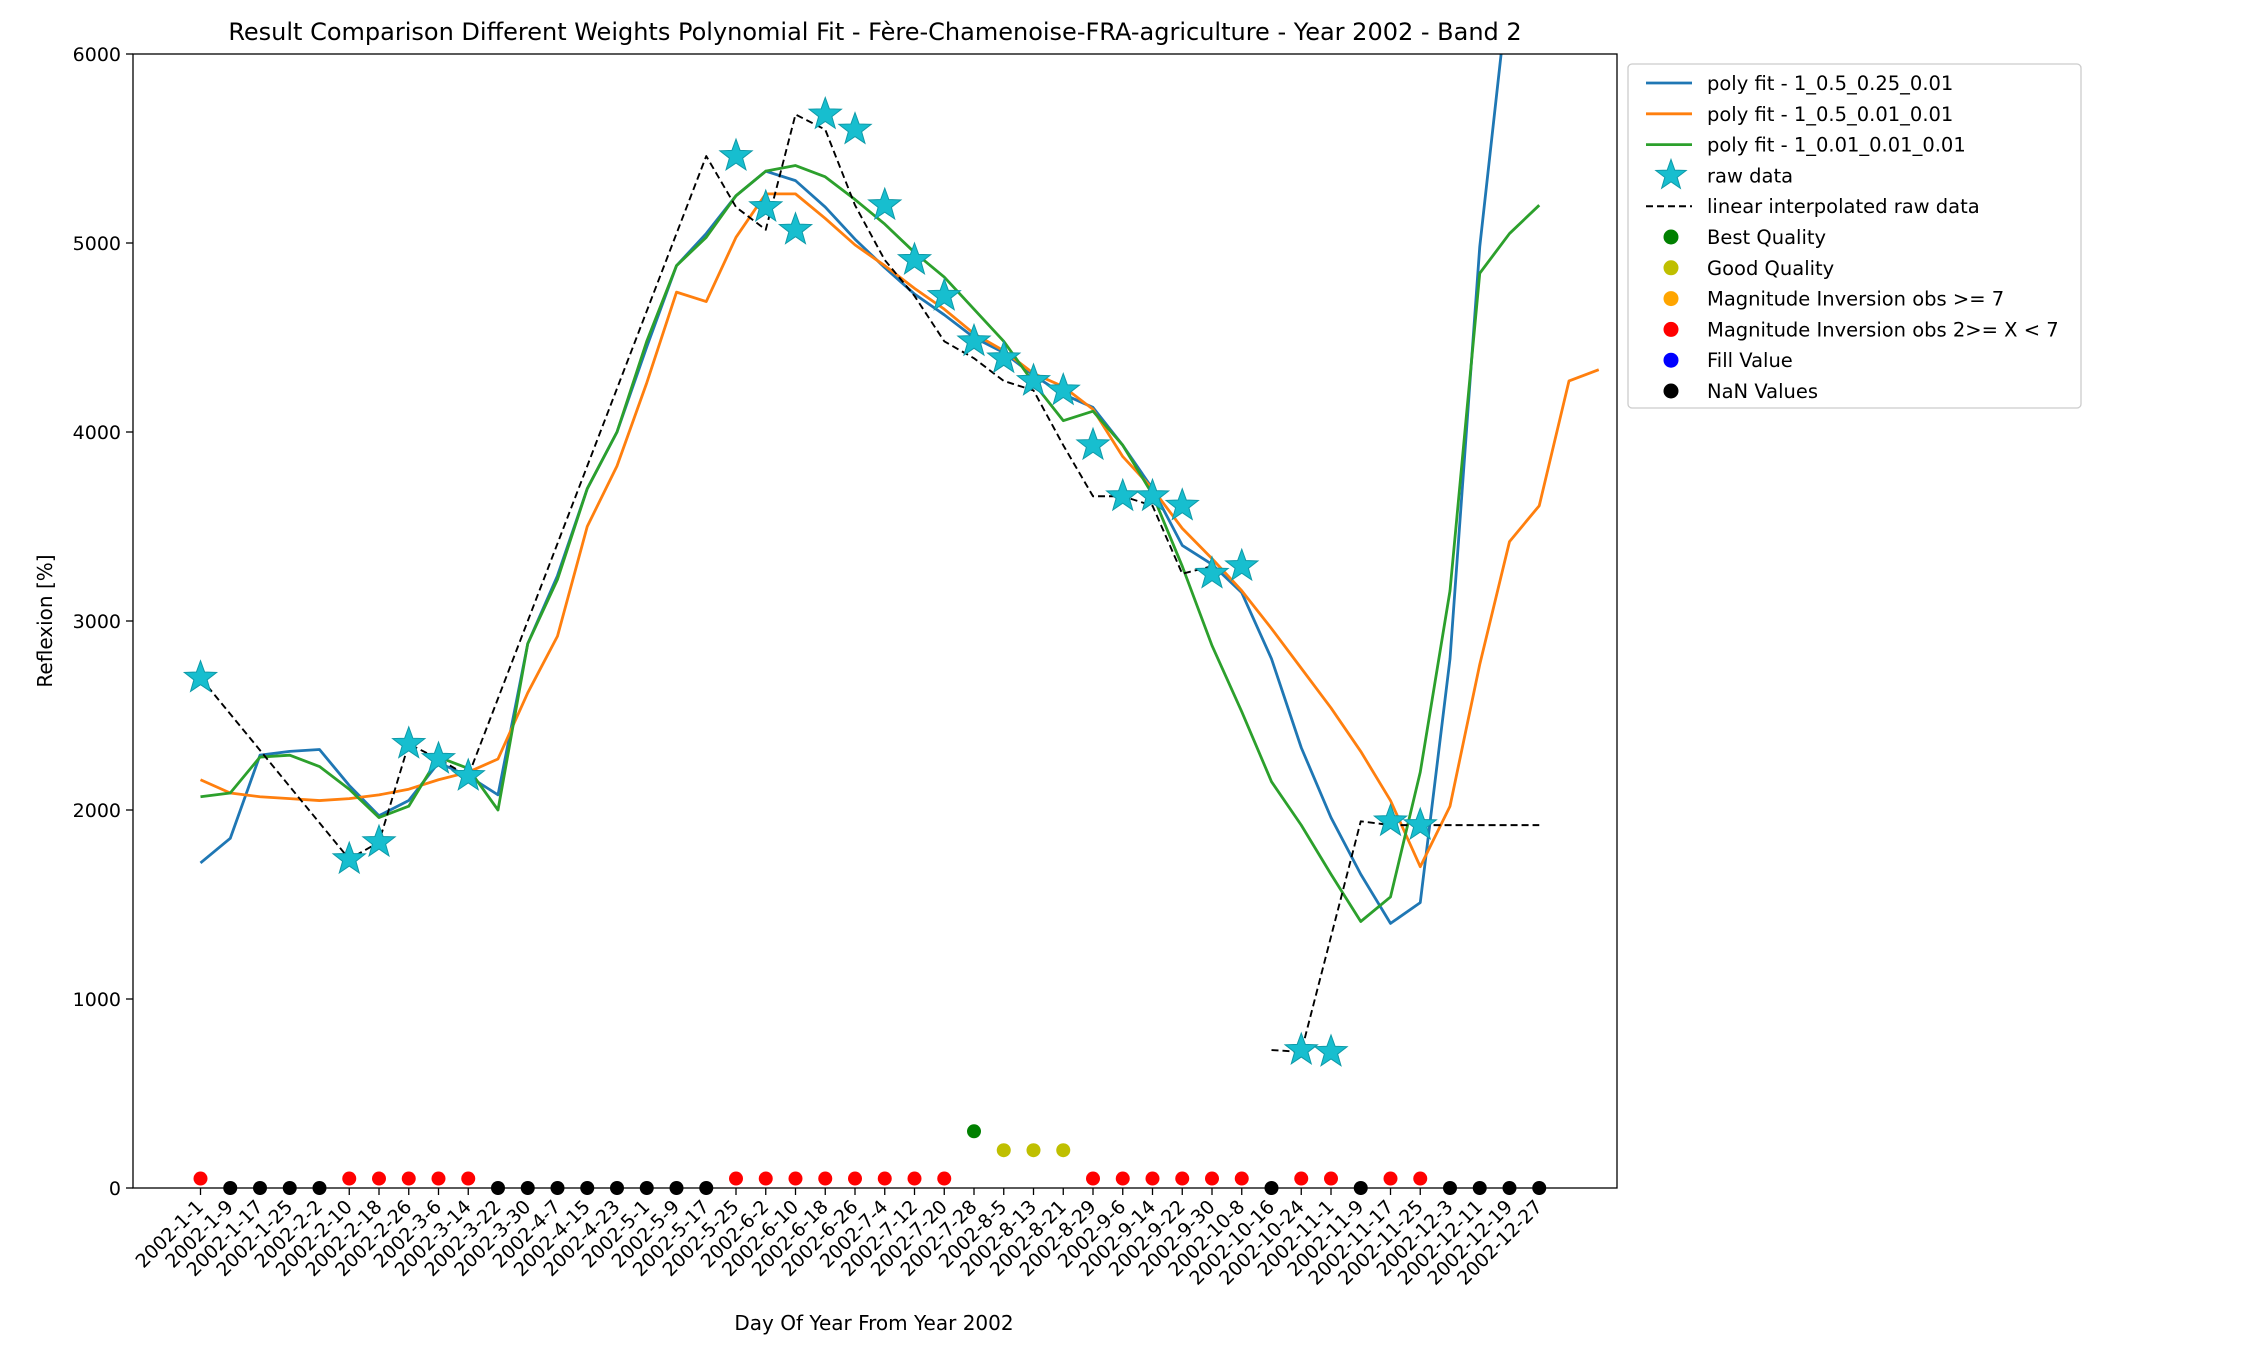  I want to click on legend-label: Magnitude Inversion obs >= 7, so click(1855, 299).